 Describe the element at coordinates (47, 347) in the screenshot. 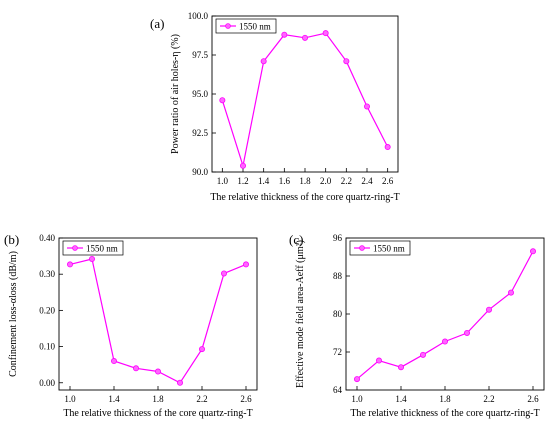

I see `y-tick-label: 0.10` at that location.